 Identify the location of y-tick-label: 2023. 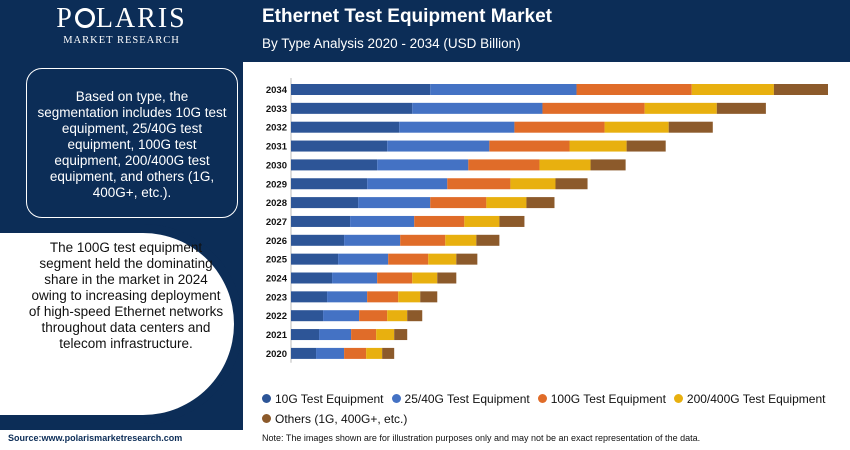
(276, 297).